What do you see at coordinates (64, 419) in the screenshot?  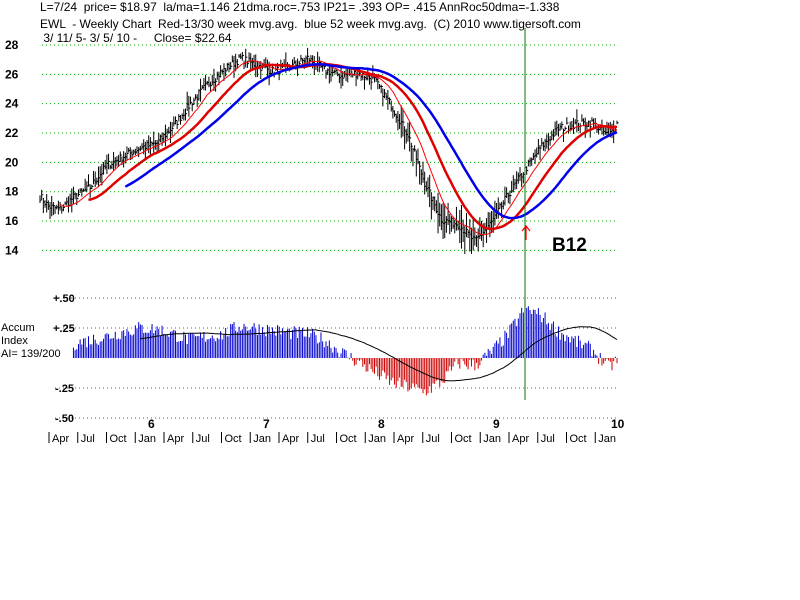 I see `accum-tick-label: -.50` at bounding box center [64, 419].